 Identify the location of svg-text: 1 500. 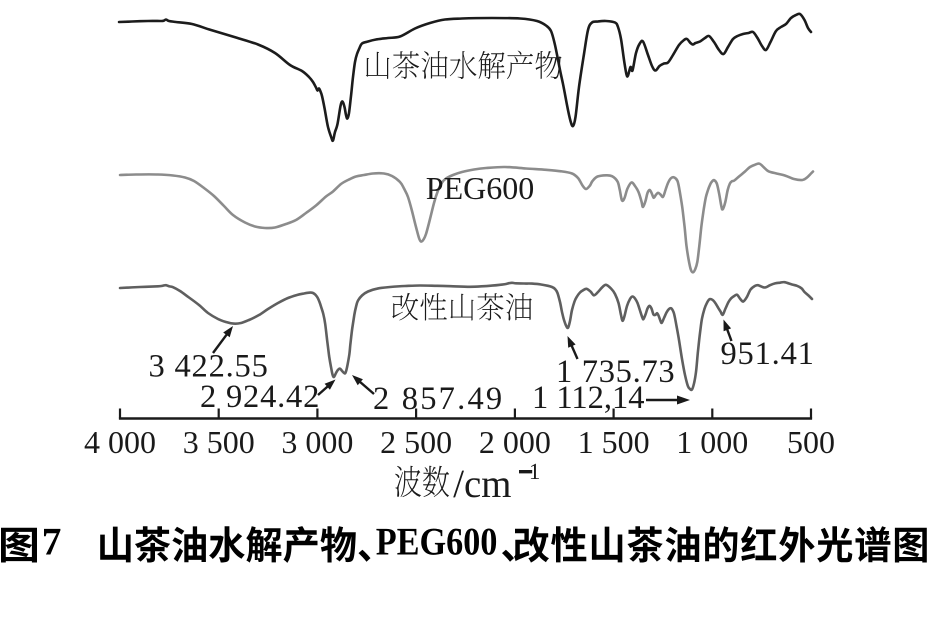
(614, 442).